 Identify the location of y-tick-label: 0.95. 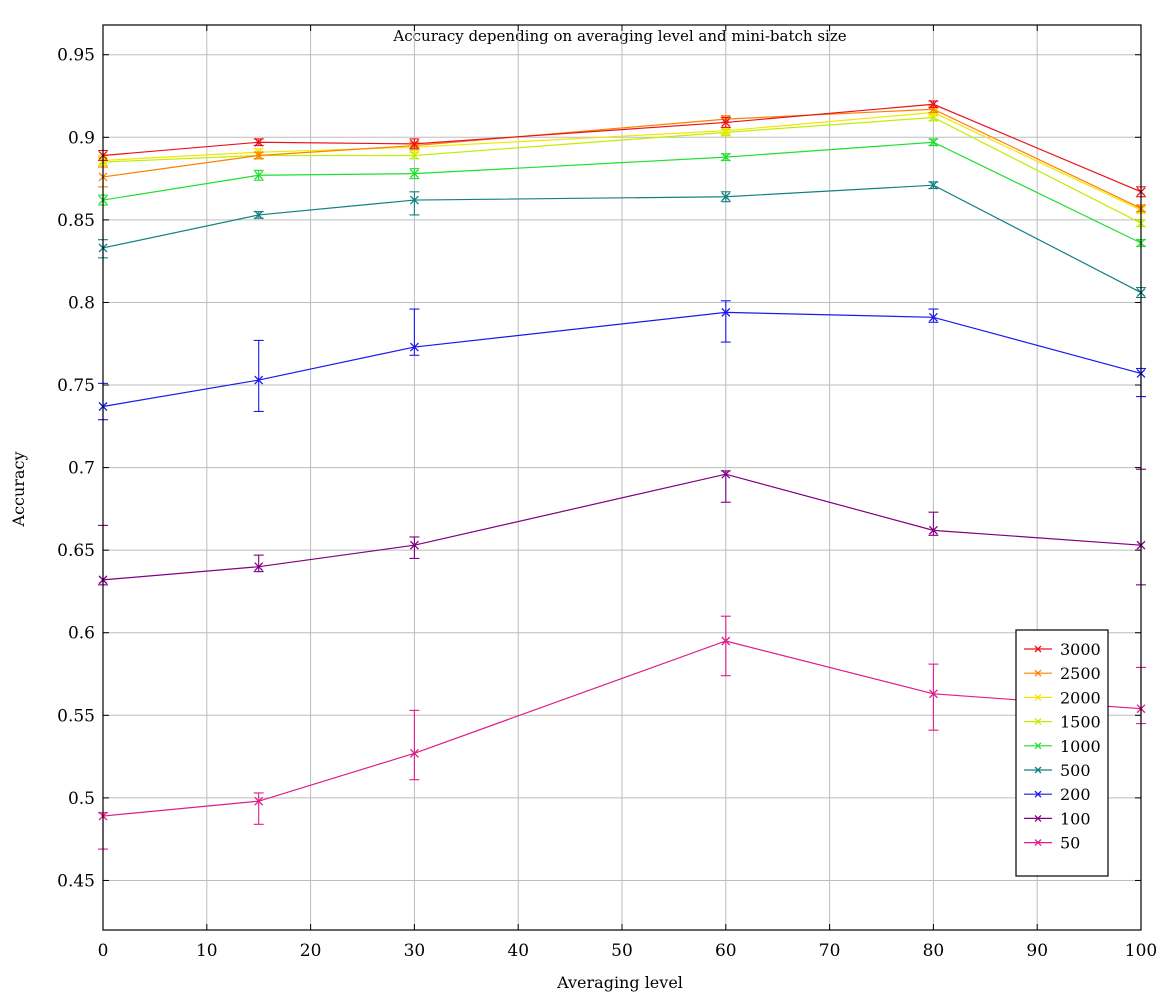
(76, 56).